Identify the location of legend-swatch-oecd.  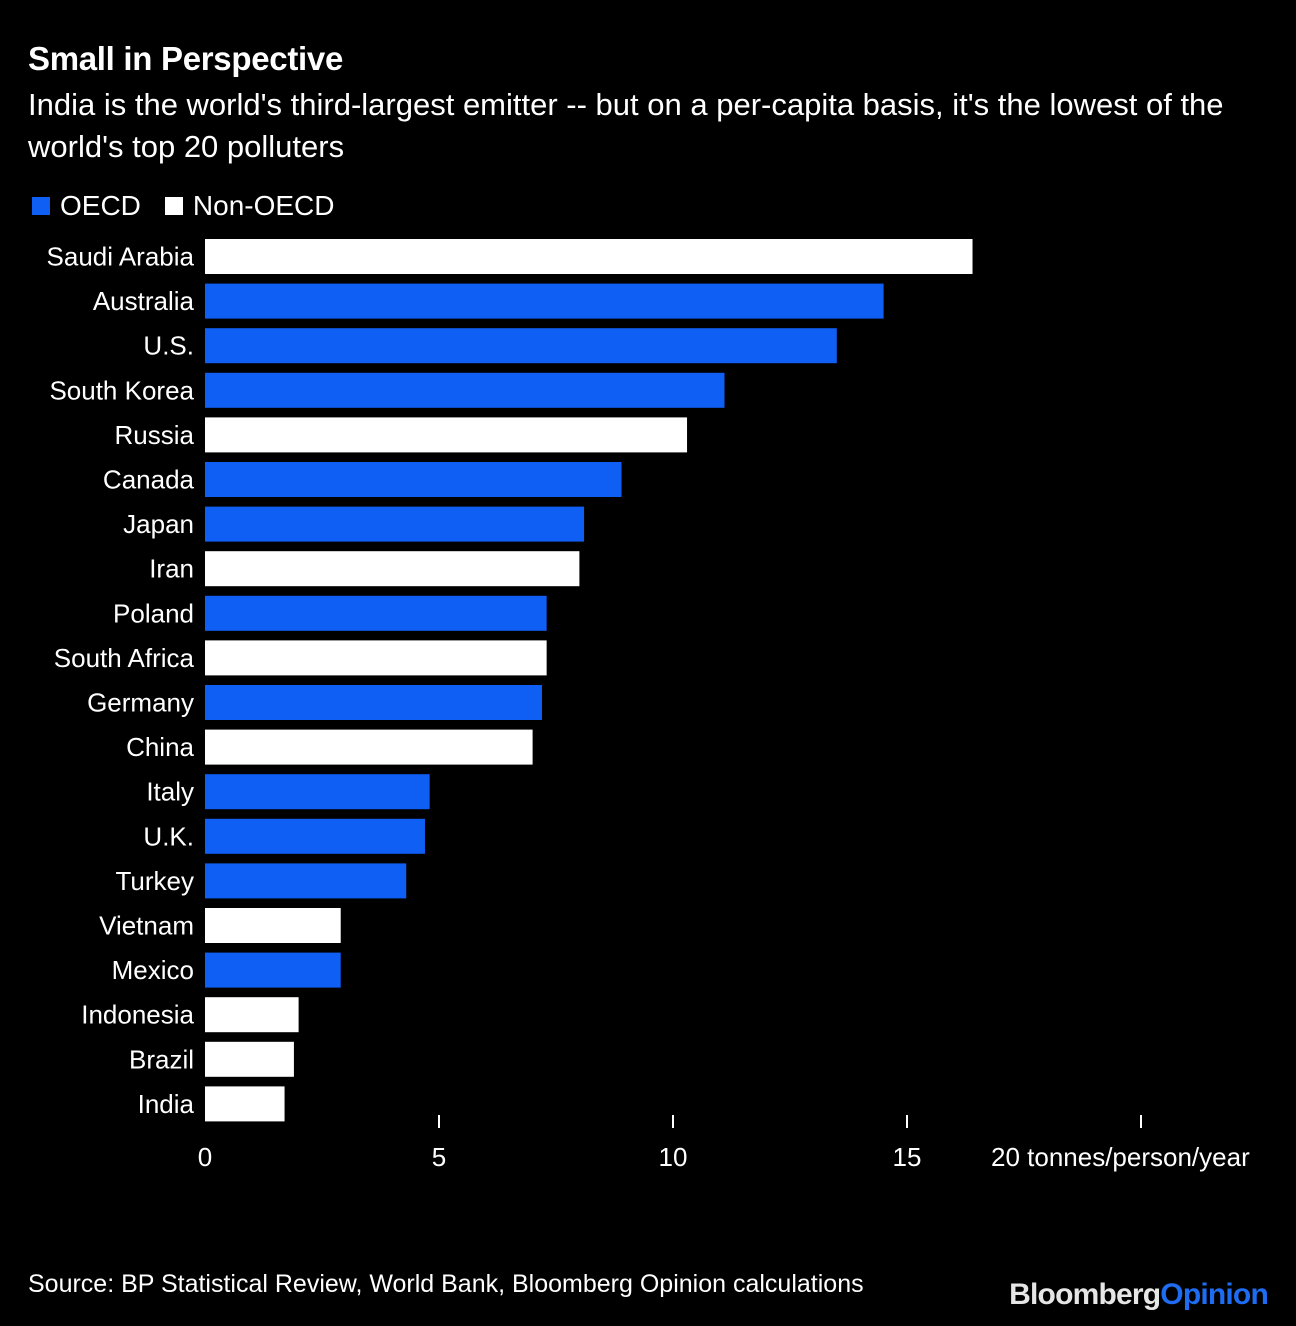
(41, 206).